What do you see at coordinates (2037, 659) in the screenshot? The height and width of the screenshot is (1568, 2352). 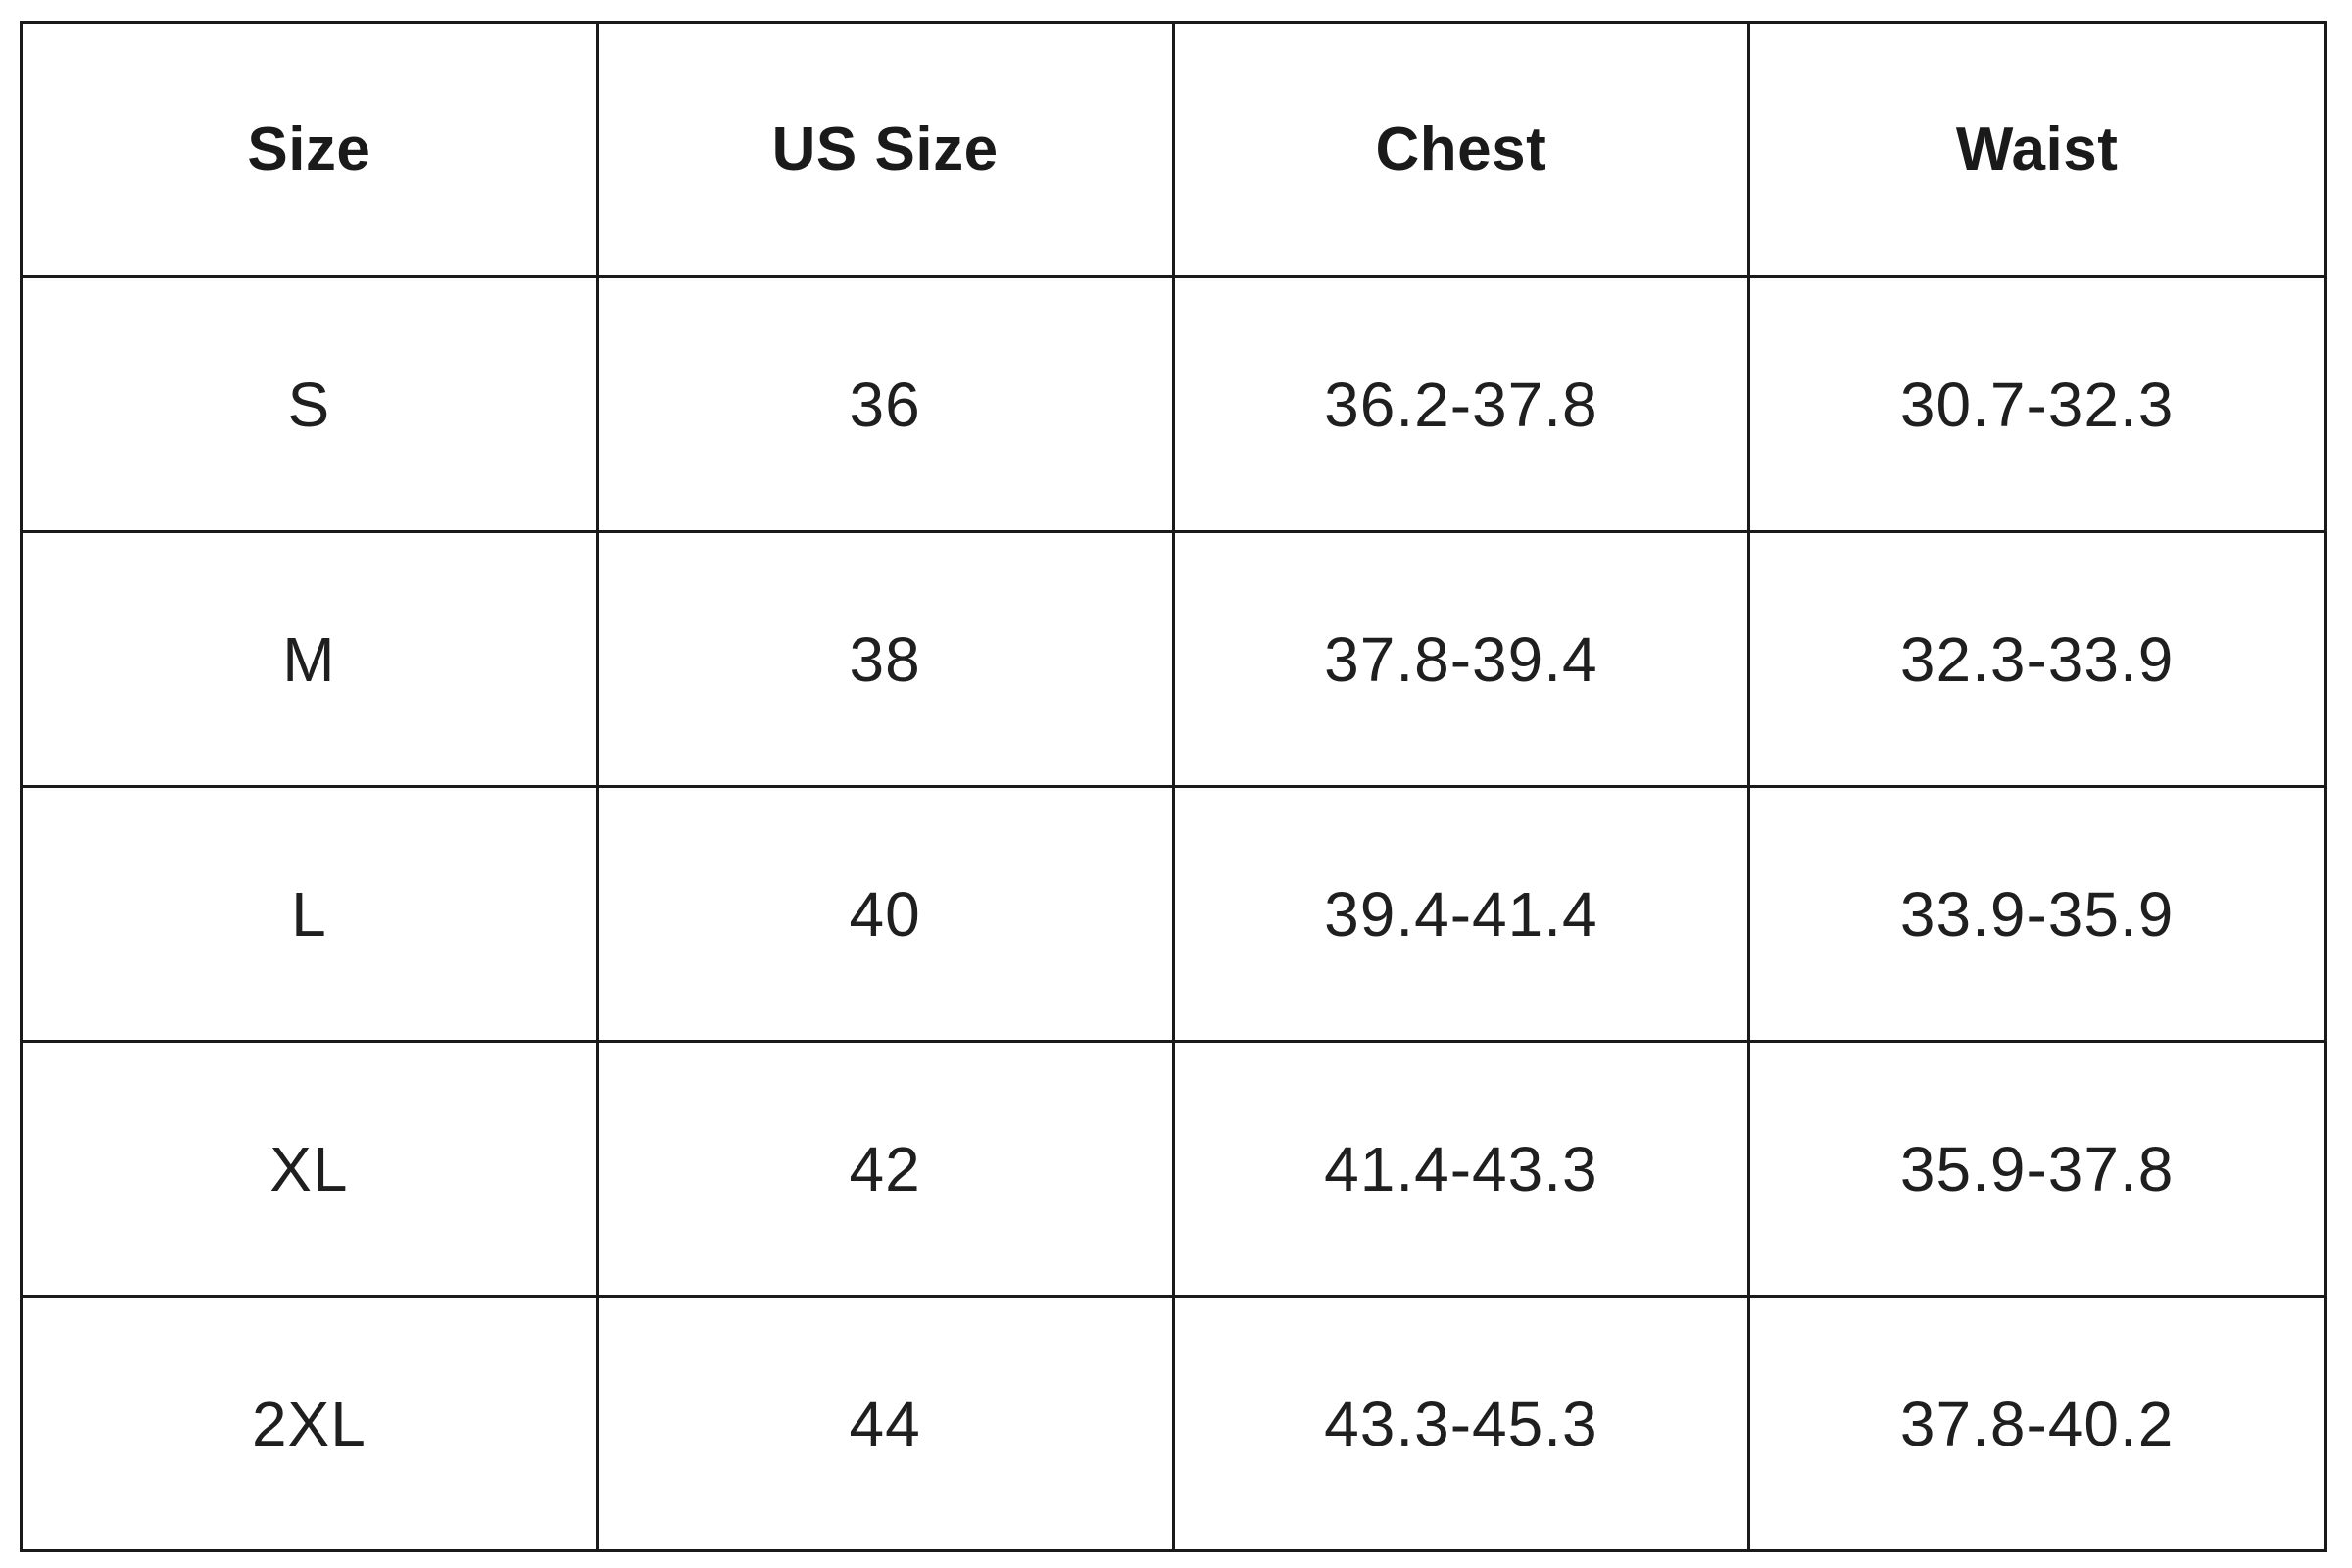 I see `cell-waist: 32.3-33.9` at bounding box center [2037, 659].